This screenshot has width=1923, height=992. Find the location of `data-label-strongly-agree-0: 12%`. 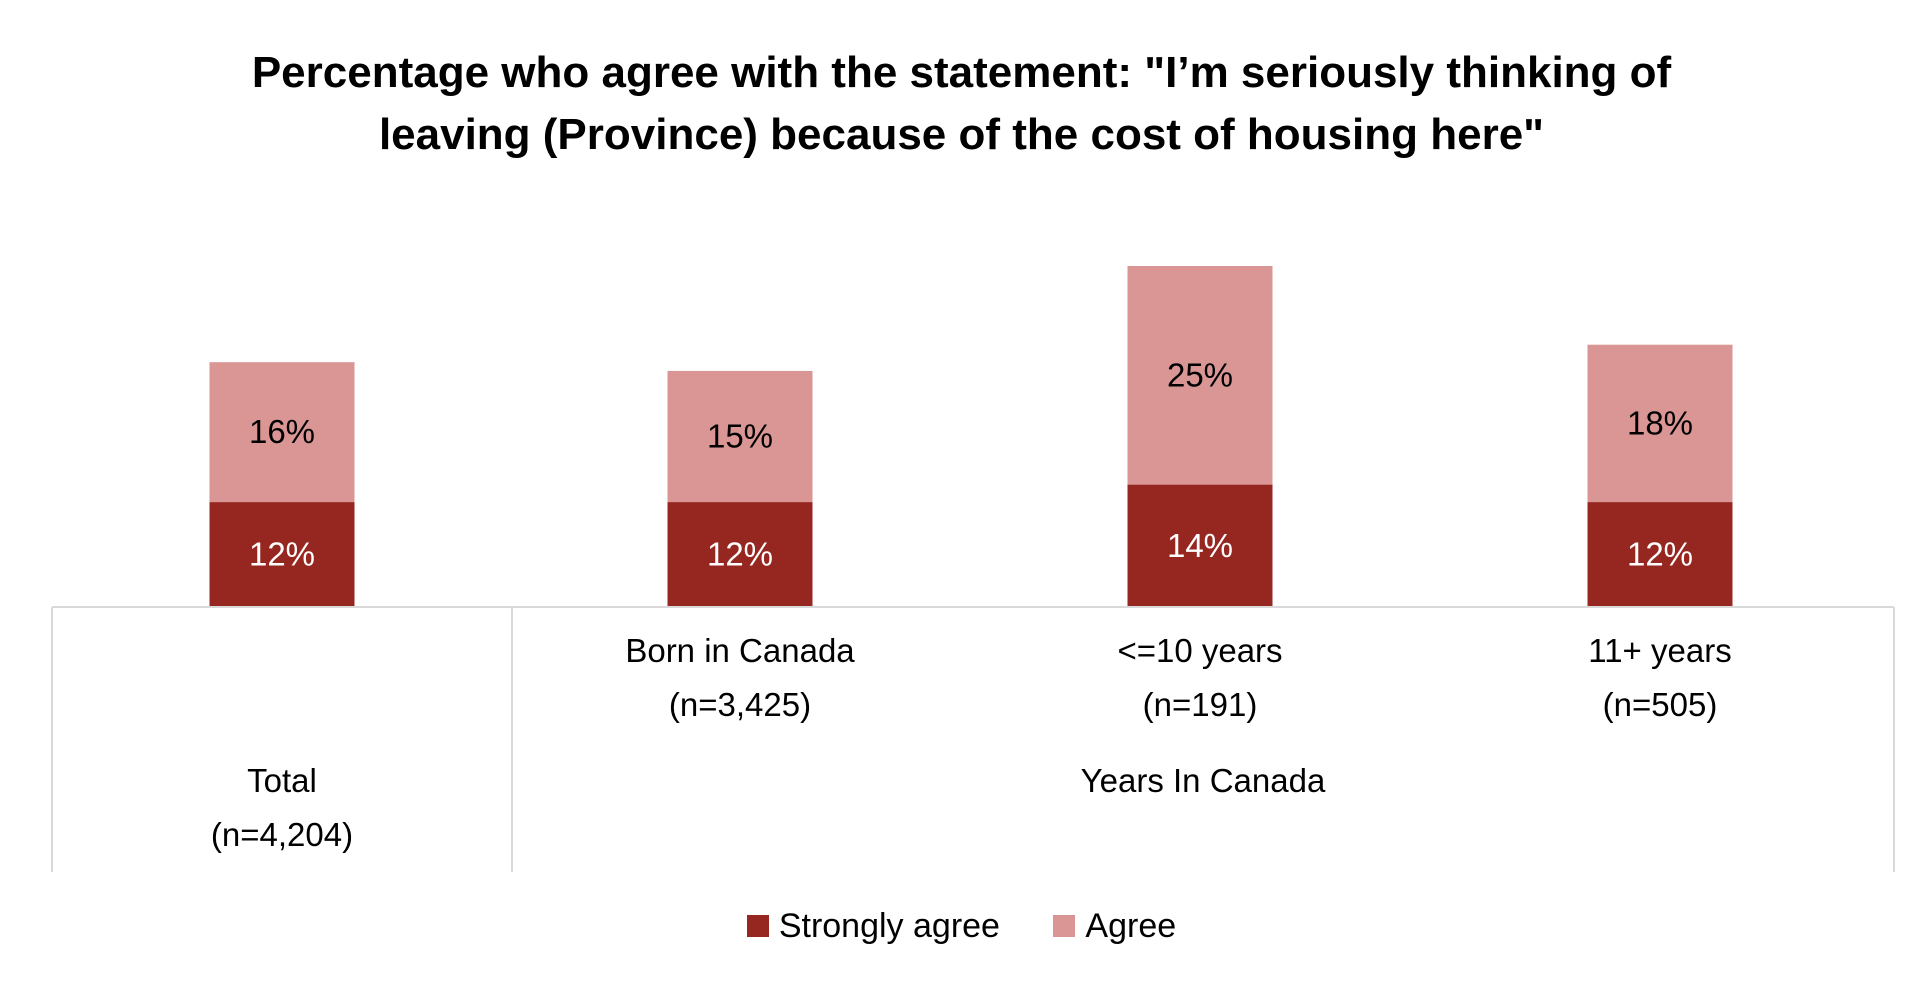

data-label-strongly-agree-0: 12% is located at coordinates (282, 554).